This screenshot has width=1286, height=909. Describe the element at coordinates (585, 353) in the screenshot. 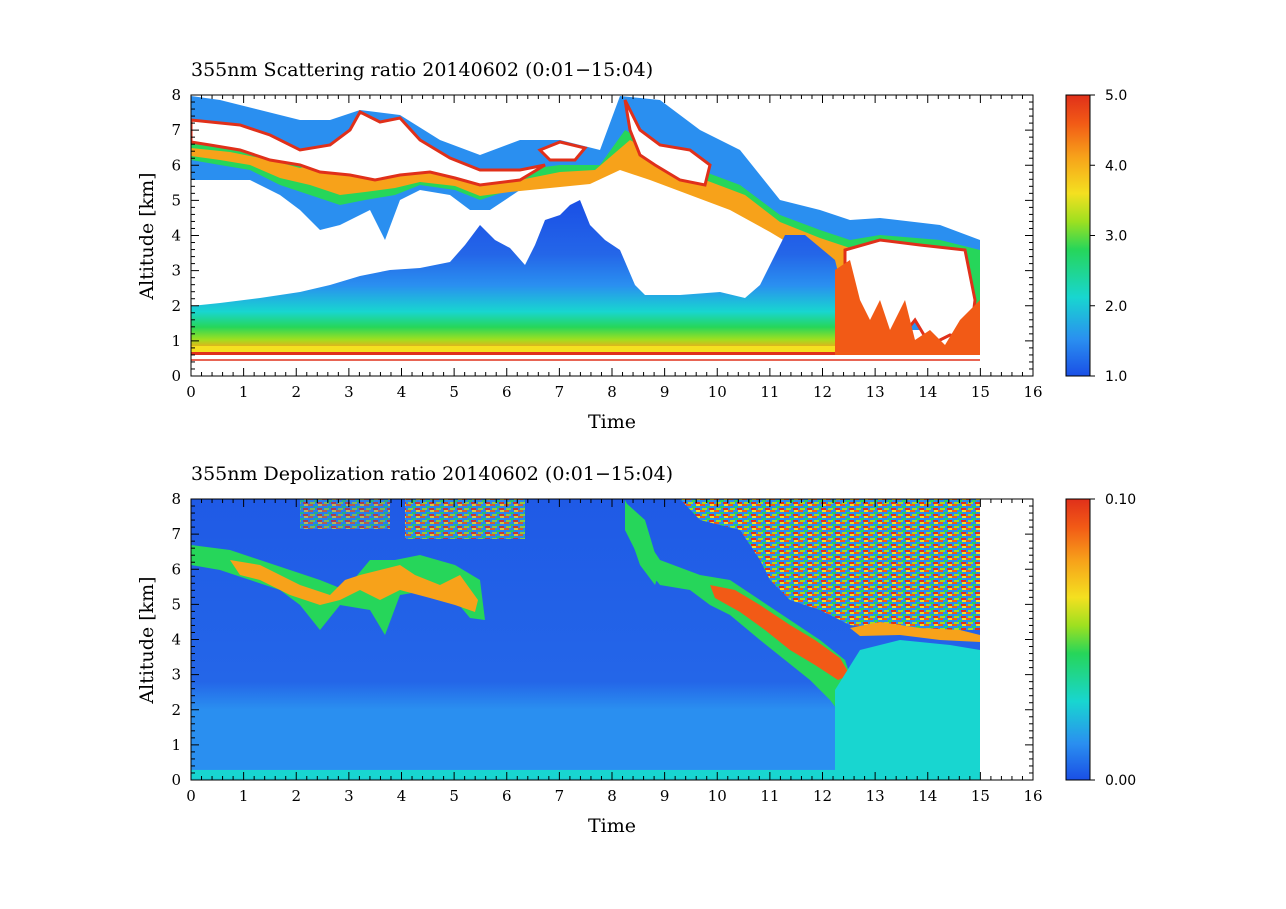

I see `scattering-surface-line` at that location.